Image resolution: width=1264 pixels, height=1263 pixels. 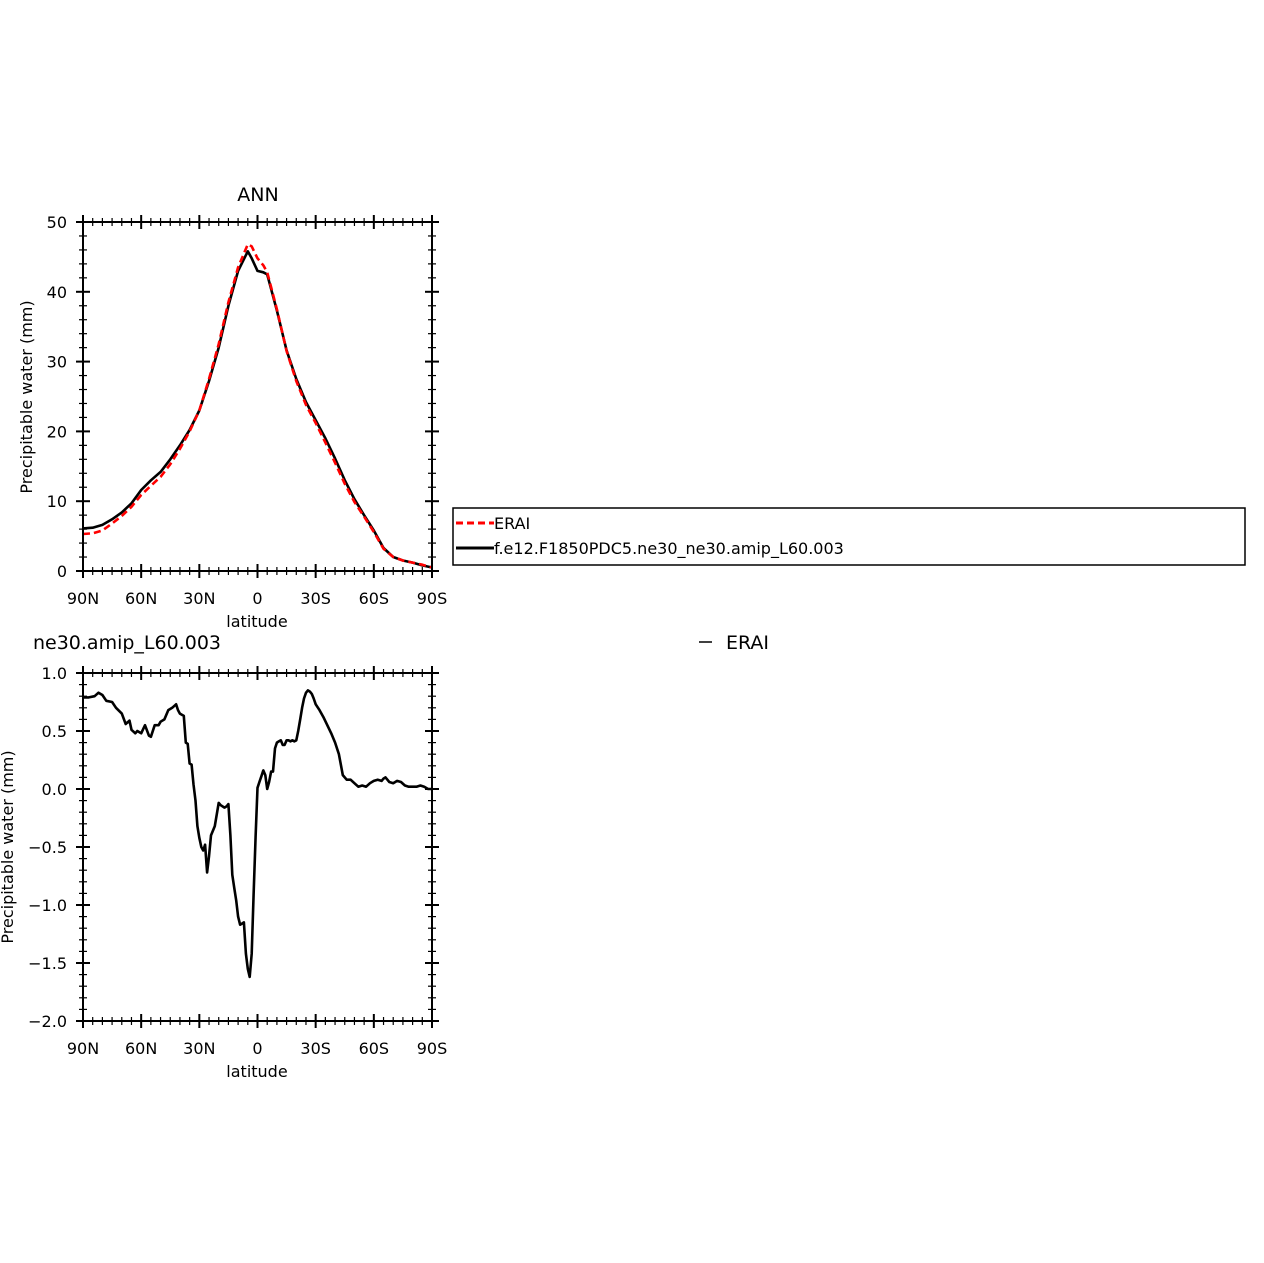 I want to click on top-chart-y-axis-label: Precipitable water (mm), so click(x=26, y=396).